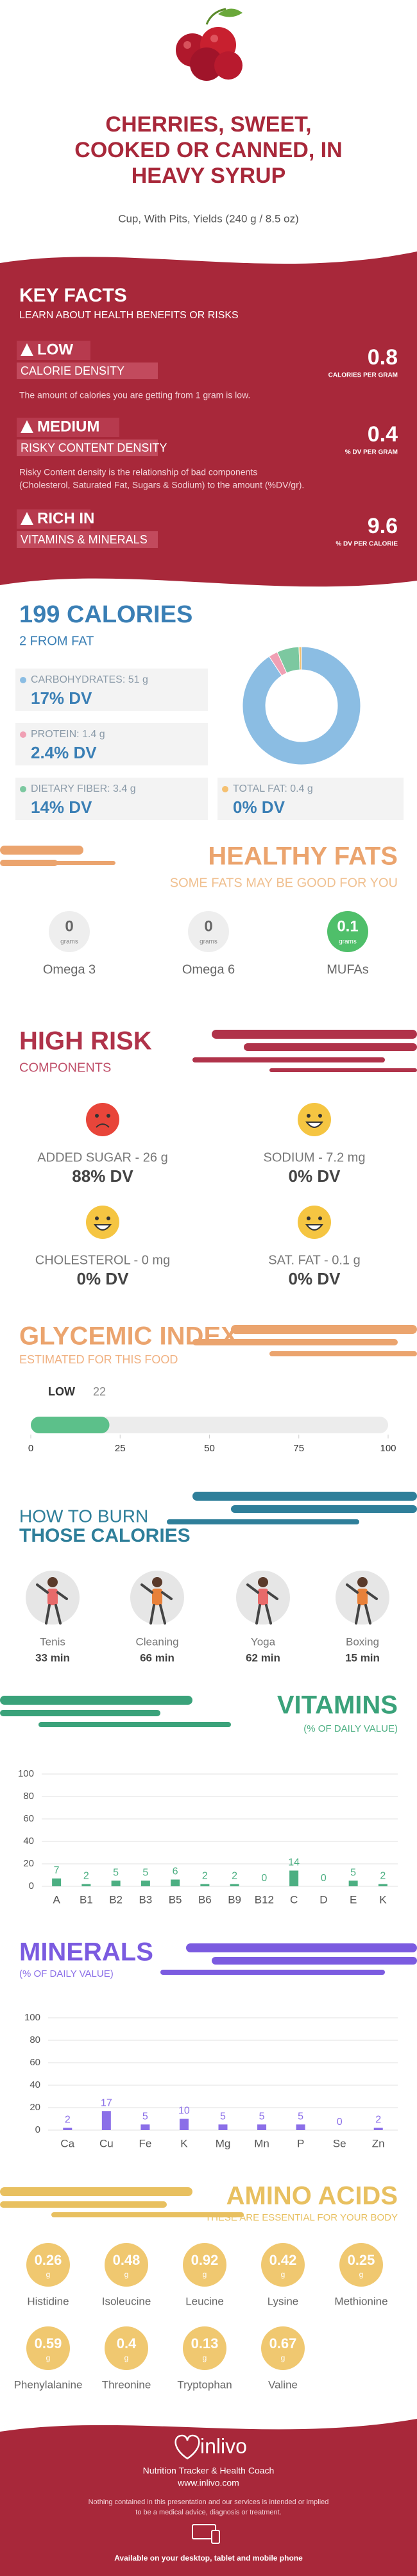 Image resolution: width=417 pixels, height=2576 pixels. What do you see at coordinates (353, 1900) in the screenshot?
I see `x-tick-label: E` at bounding box center [353, 1900].